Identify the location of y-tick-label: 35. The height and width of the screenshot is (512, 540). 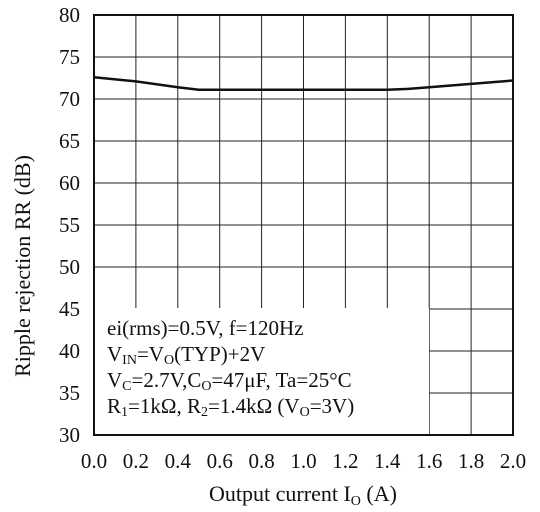
(69, 393).